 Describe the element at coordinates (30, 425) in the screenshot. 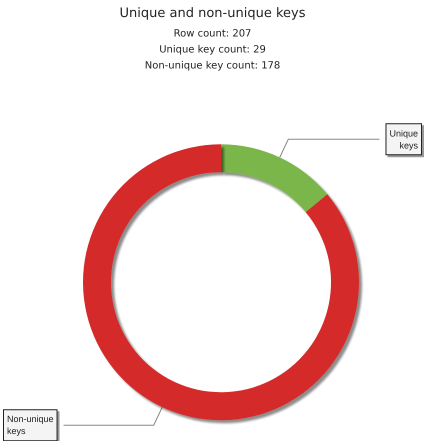

I see `slice-label: Non-unique keys` at that location.